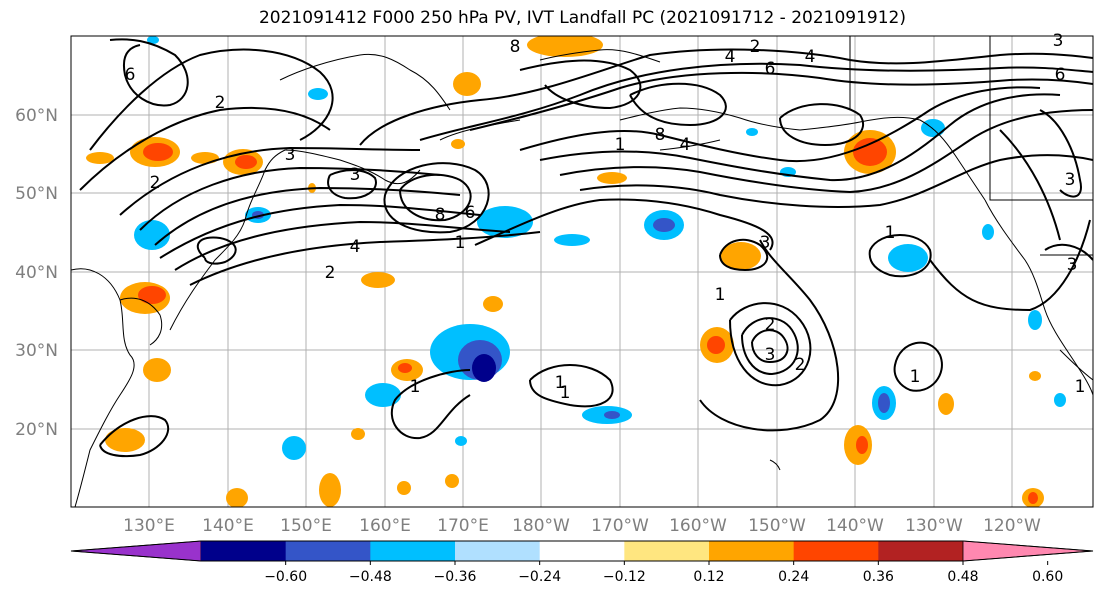 The width and height of the screenshot is (1105, 601). What do you see at coordinates (370, 577) in the screenshot?
I see `colorbar-tick-label: −0.48` at bounding box center [370, 577].